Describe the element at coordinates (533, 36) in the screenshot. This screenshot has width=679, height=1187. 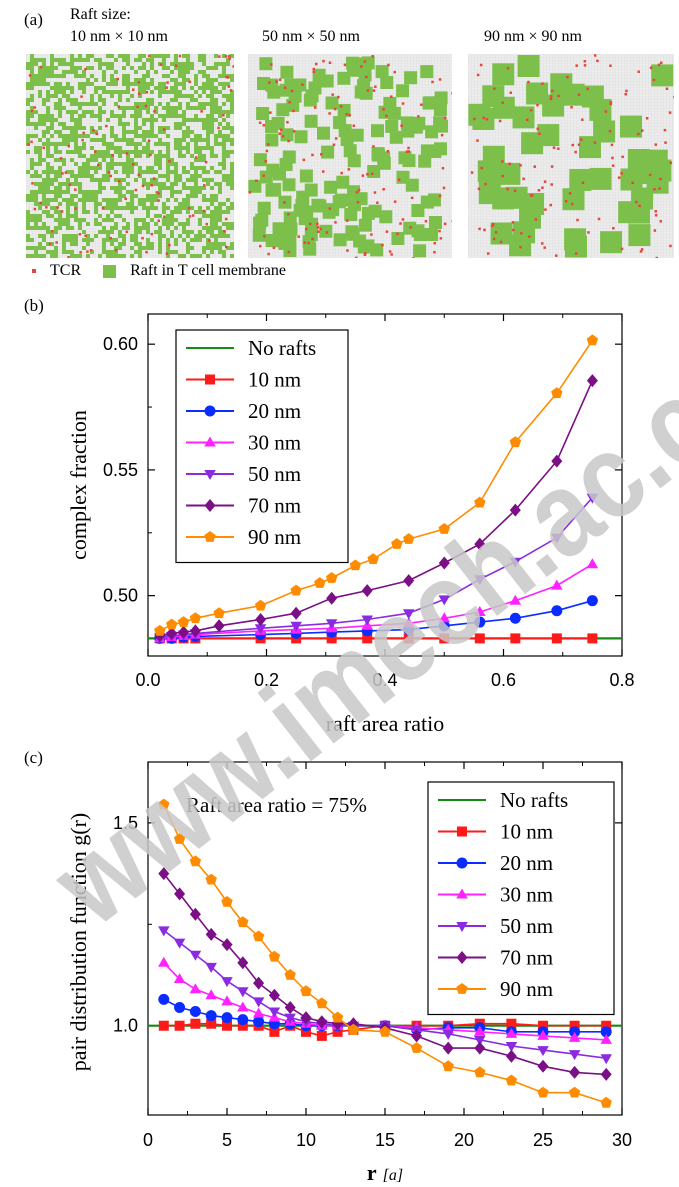
I see `raft-size-label-90: 90 nm × 90 nm` at that location.